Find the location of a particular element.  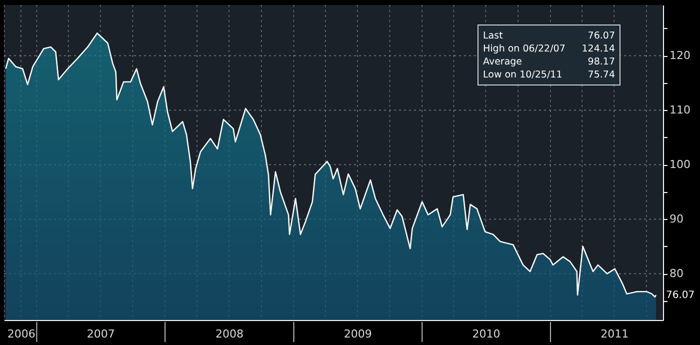

y-tick-label: 120 is located at coordinates (680, 55).